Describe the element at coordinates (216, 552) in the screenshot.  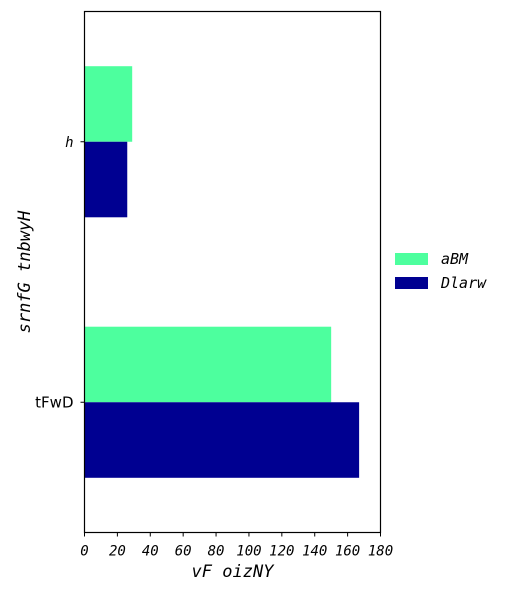
I see `x-tick-label: 80` at that location.